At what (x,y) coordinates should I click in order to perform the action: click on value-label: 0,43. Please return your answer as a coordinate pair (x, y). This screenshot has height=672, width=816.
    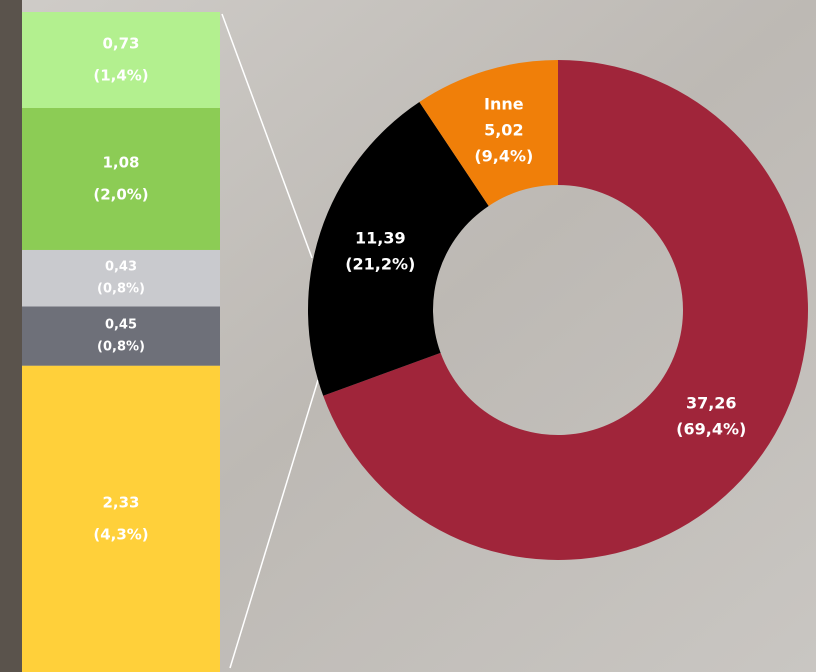
    Looking at the image, I should click on (121, 267).